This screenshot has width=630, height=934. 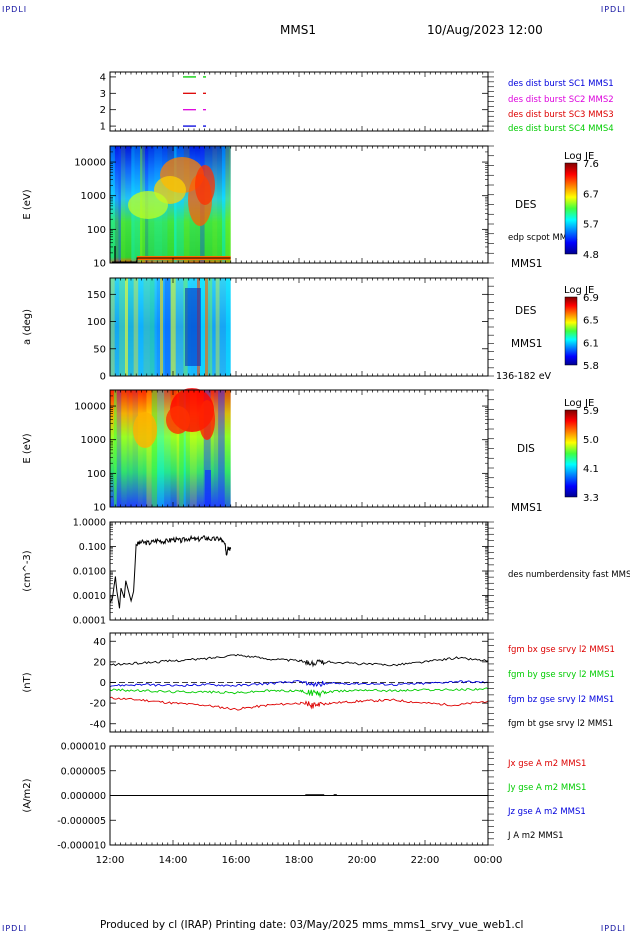 I want to click on burst-tick-label: 3, so click(x=103, y=94).